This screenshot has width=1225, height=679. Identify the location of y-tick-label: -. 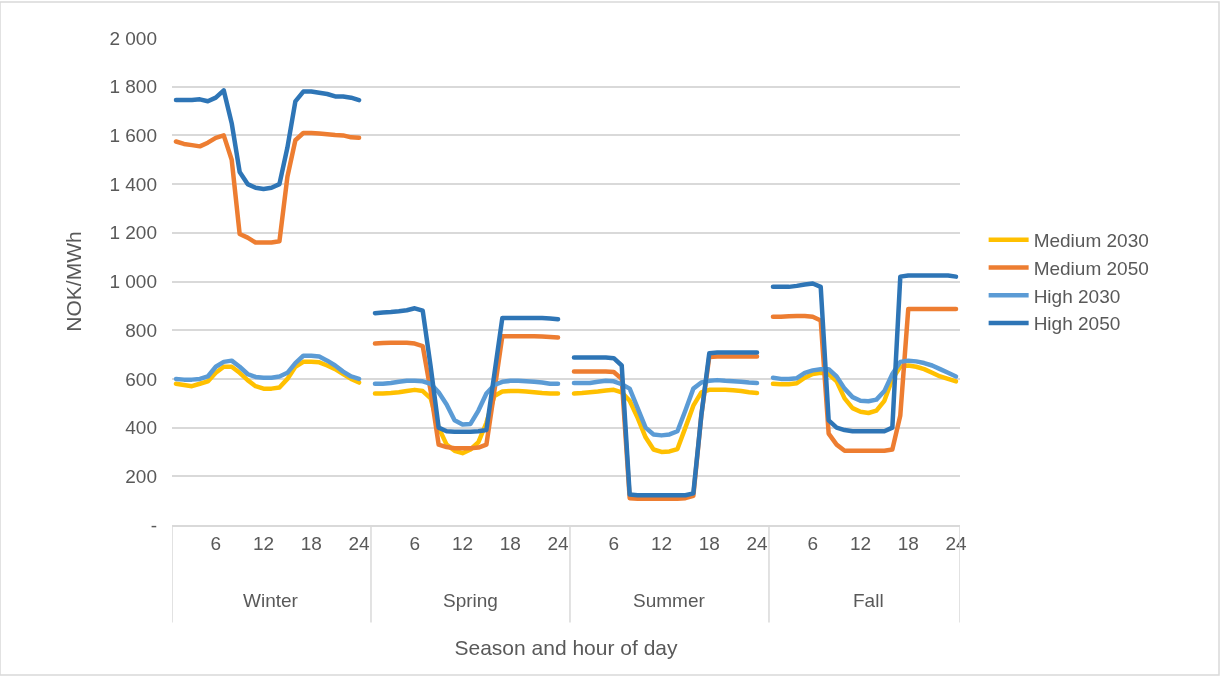
(153, 525).